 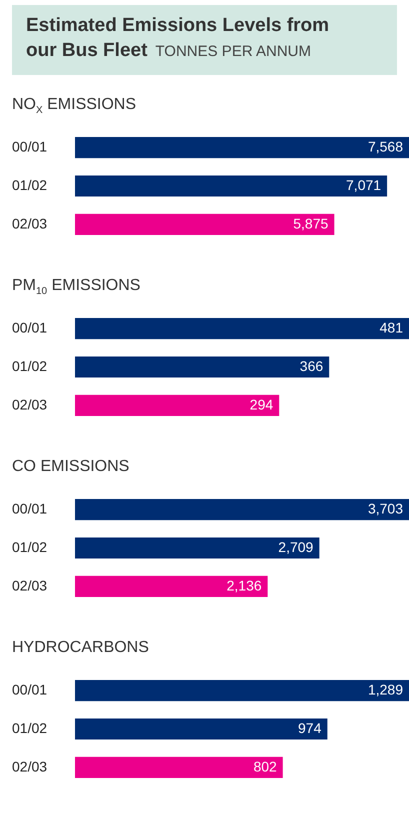 I want to click on data-label: 1,289, so click(x=386, y=689).